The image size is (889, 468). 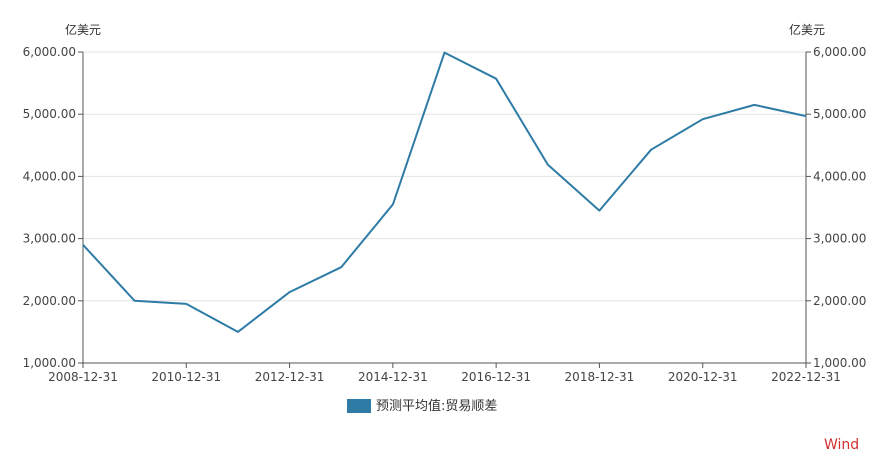 What do you see at coordinates (436, 406) in the screenshot?
I see `legend-label: 预测平均值:贸易顺差` at bounding box center [436, 406].